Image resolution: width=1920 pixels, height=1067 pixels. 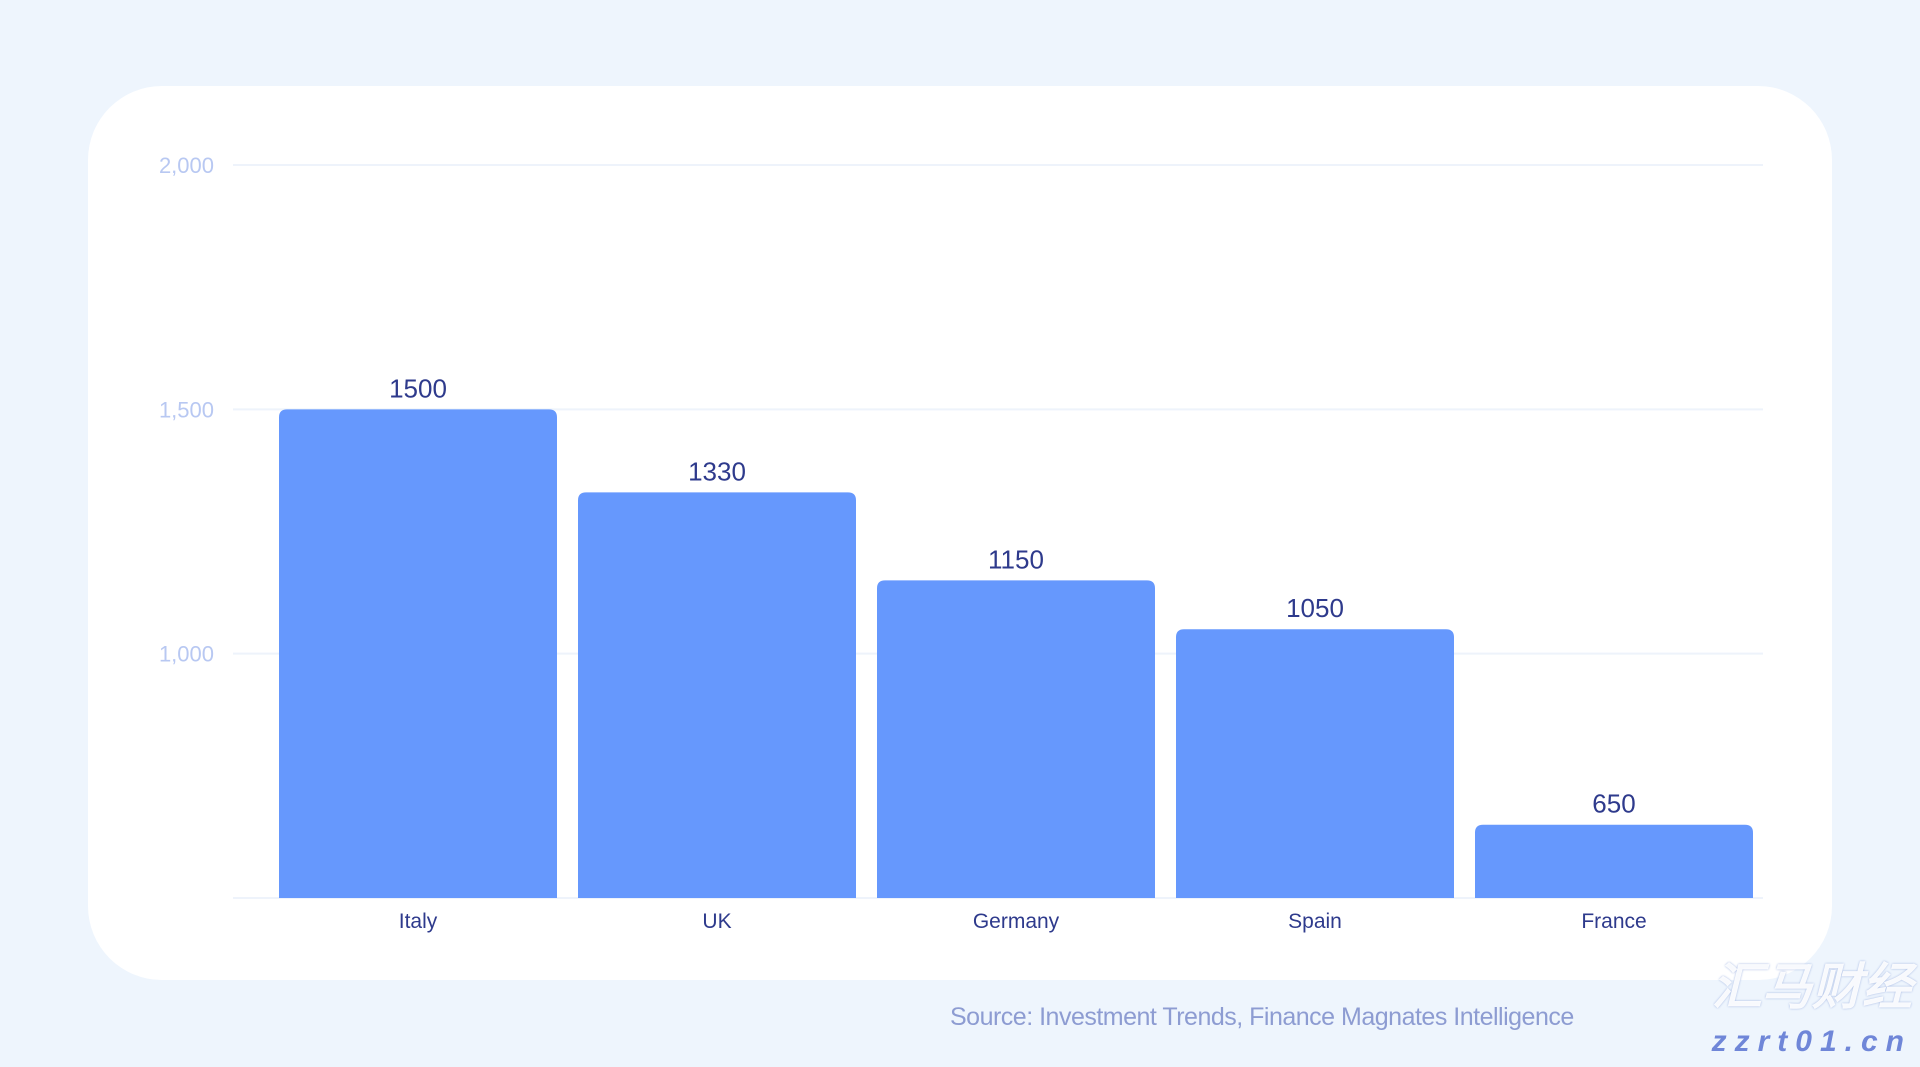 I want to click on data-label: 1500, so click(x=418, y=388).